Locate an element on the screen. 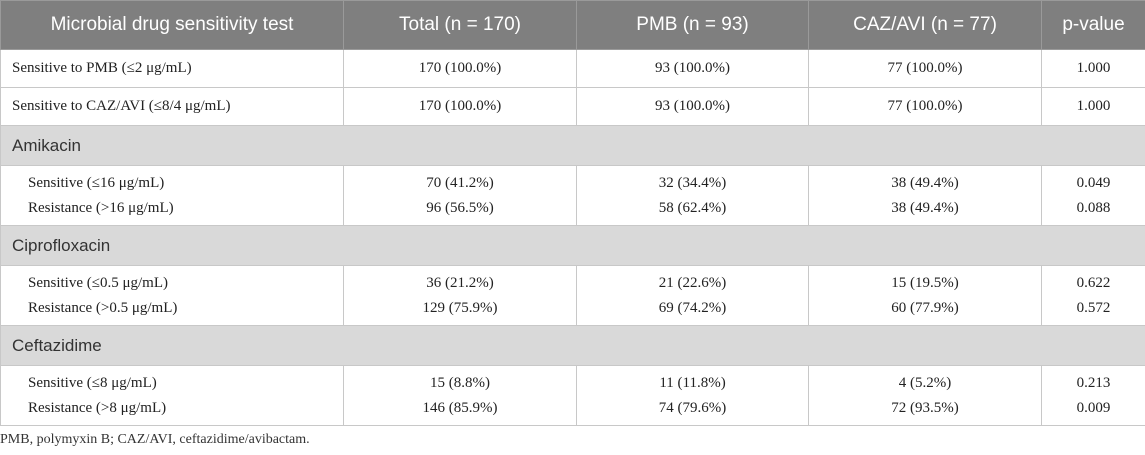 This screenshot has width=1145, height=455. cazavi-value: 72 (93.5%) is located at coordinates (925, 407).